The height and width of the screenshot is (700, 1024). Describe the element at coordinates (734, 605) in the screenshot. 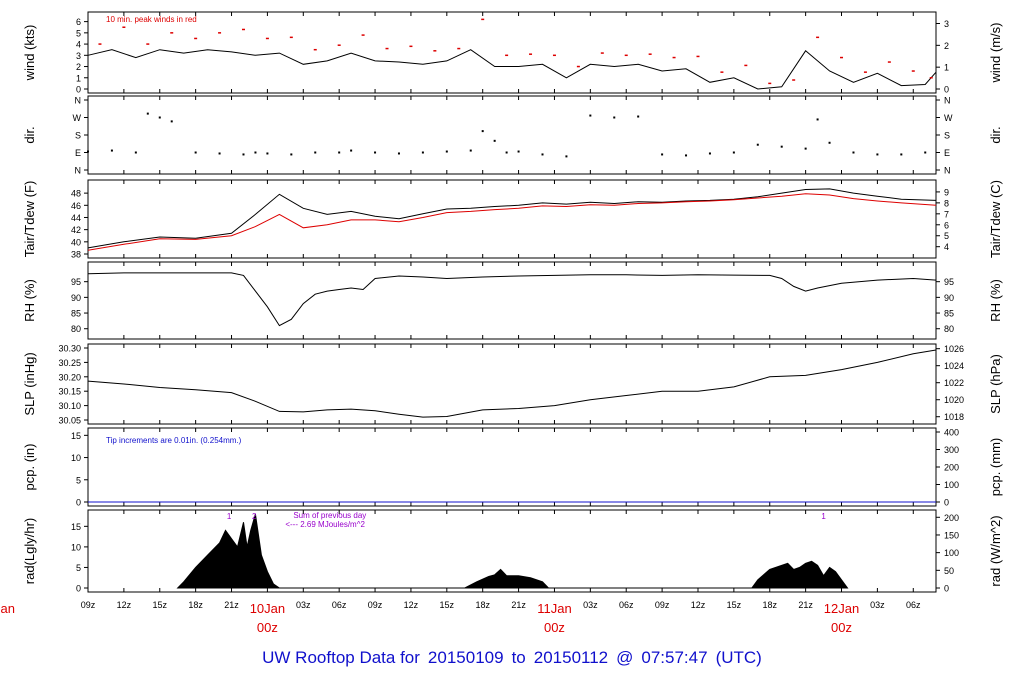

I see `xtick-label-18: 15z` at that location.